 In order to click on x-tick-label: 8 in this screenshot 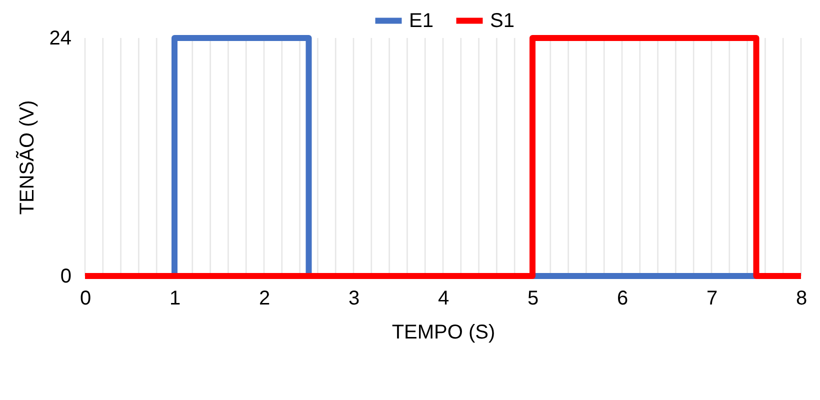, I will do `click(802, 299)`.